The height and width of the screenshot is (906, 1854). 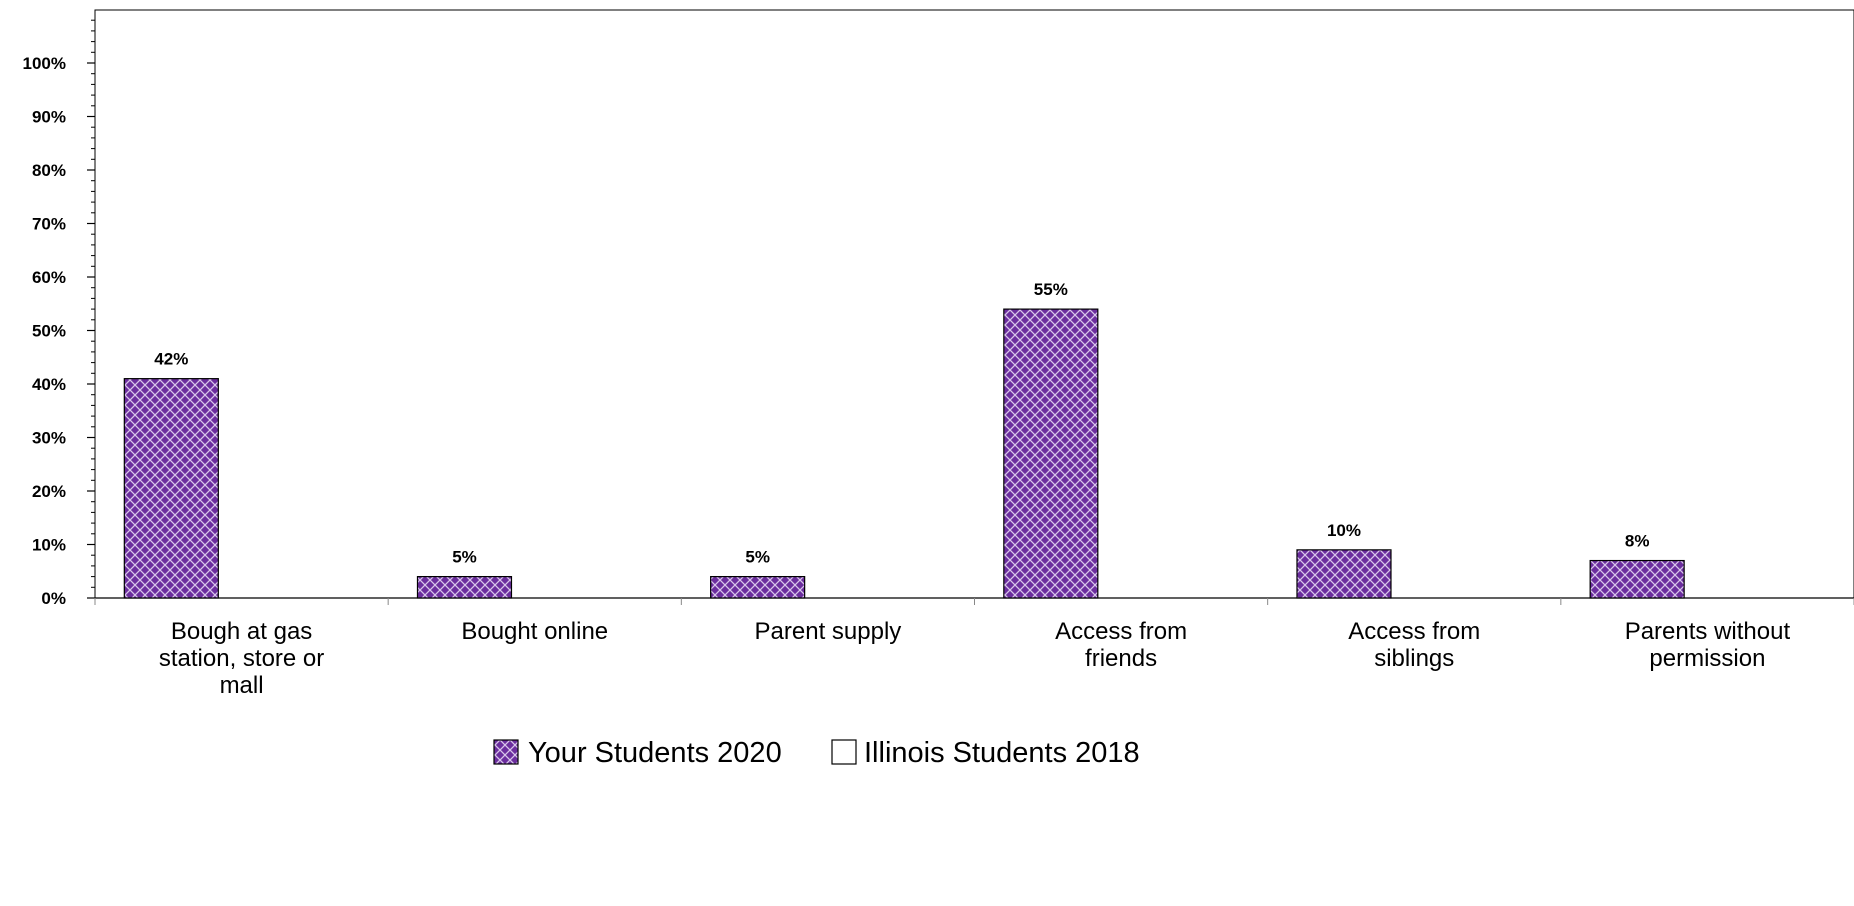 What do you see at coordinates (171, 359) in the screenshot?
I see `data-label-1: 42%` at bounding box center [171, 359].